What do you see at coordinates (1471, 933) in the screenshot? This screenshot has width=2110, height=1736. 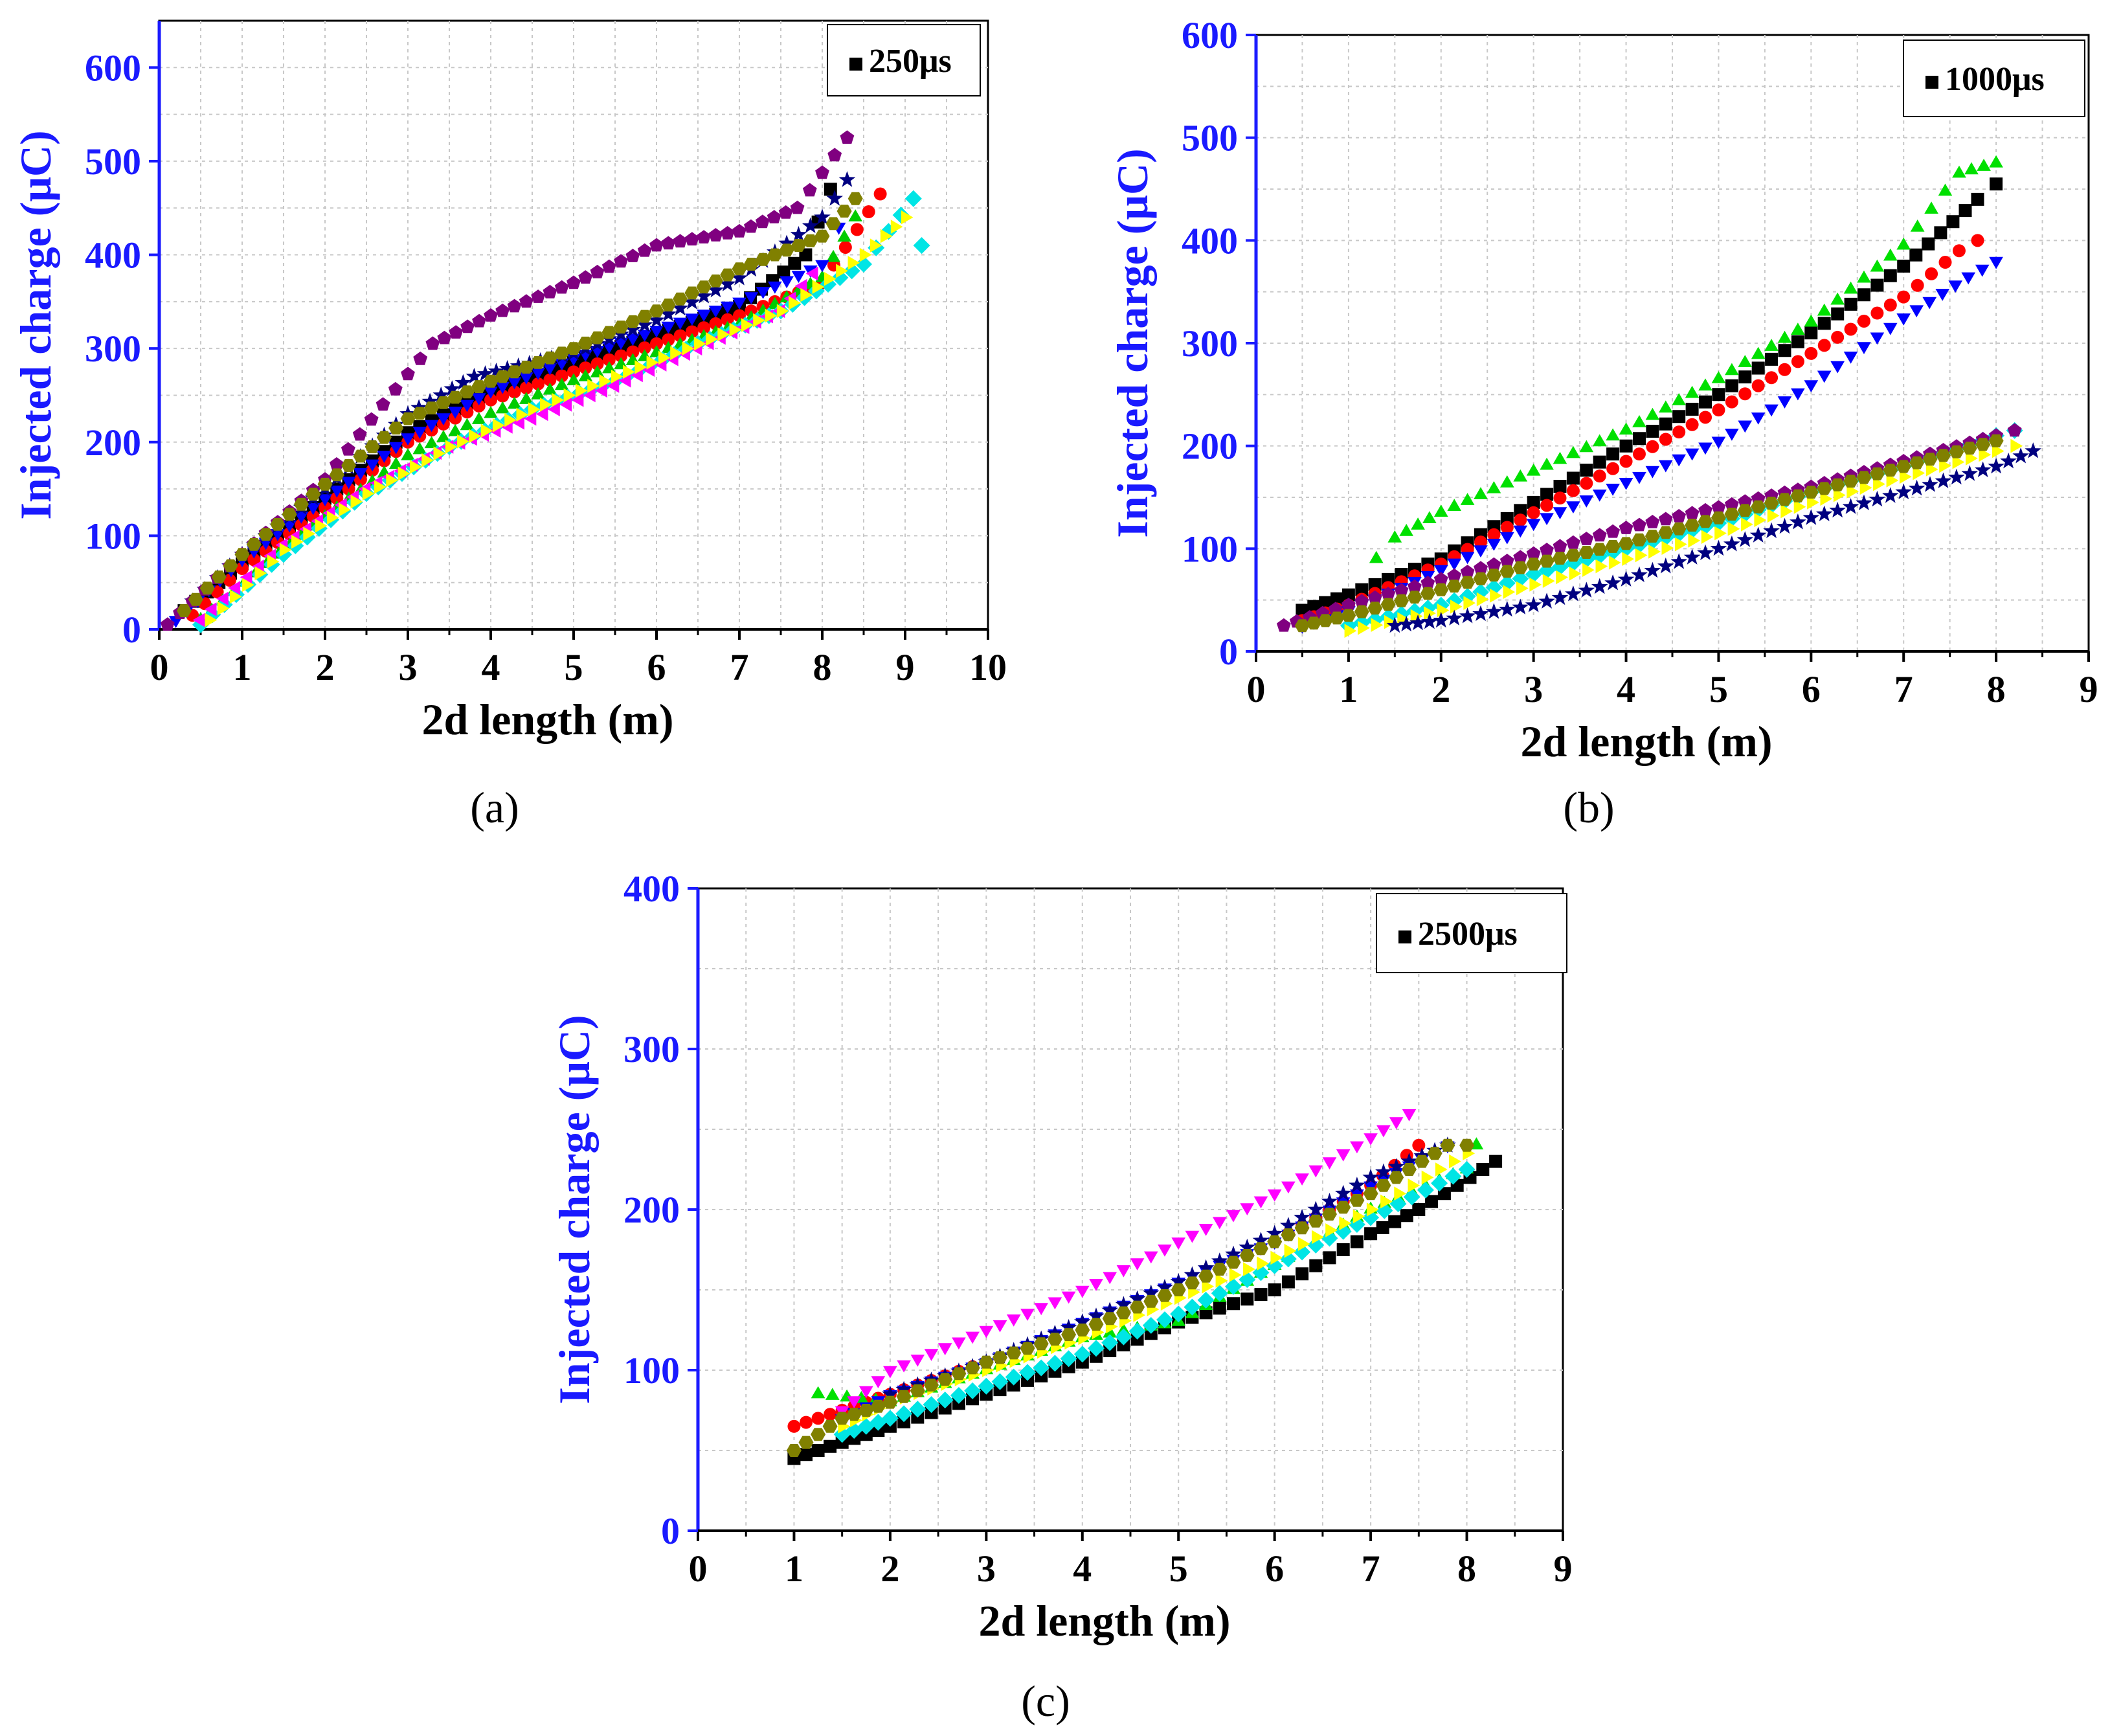 I see `legend: 2500μs` at bounding box center [1471, 933].